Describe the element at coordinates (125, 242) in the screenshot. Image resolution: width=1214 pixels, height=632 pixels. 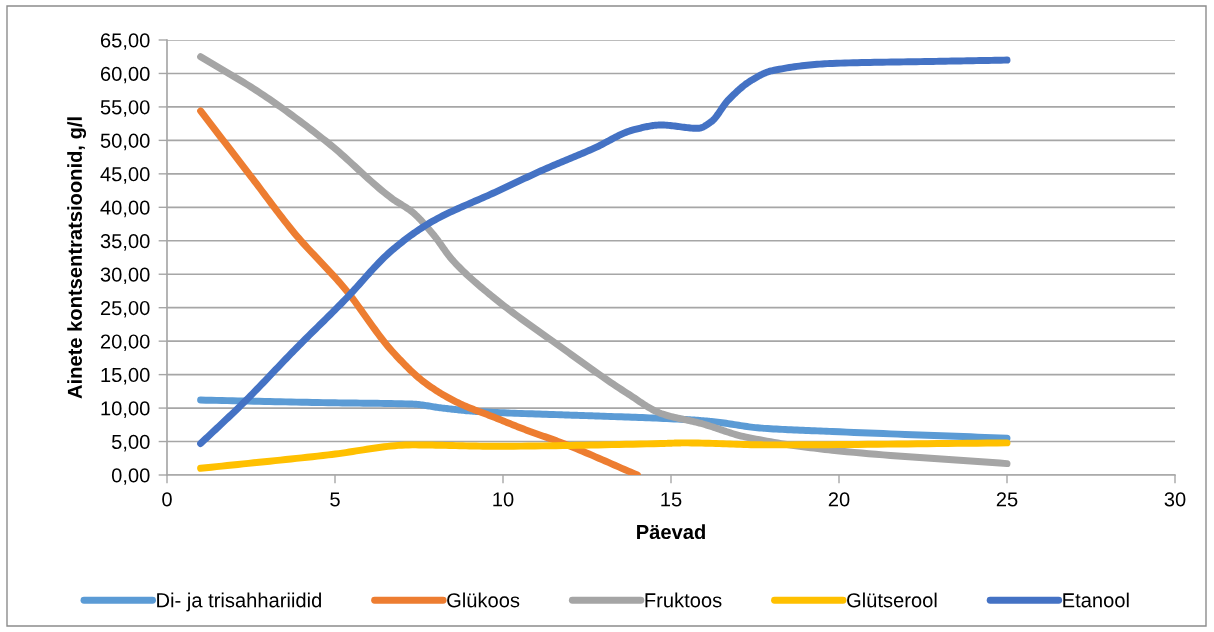
I see `y-tick-label: 35,00` at that location.